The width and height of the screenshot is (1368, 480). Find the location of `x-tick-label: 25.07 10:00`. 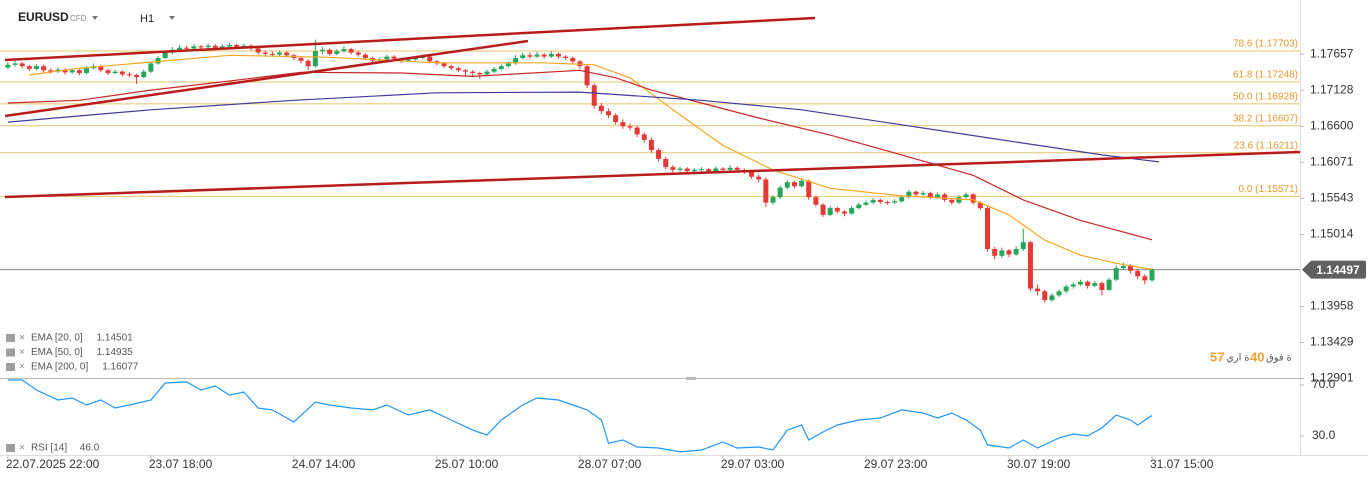

x-tick-label: 25.07 10:00 is located at coordinates (467, 464).